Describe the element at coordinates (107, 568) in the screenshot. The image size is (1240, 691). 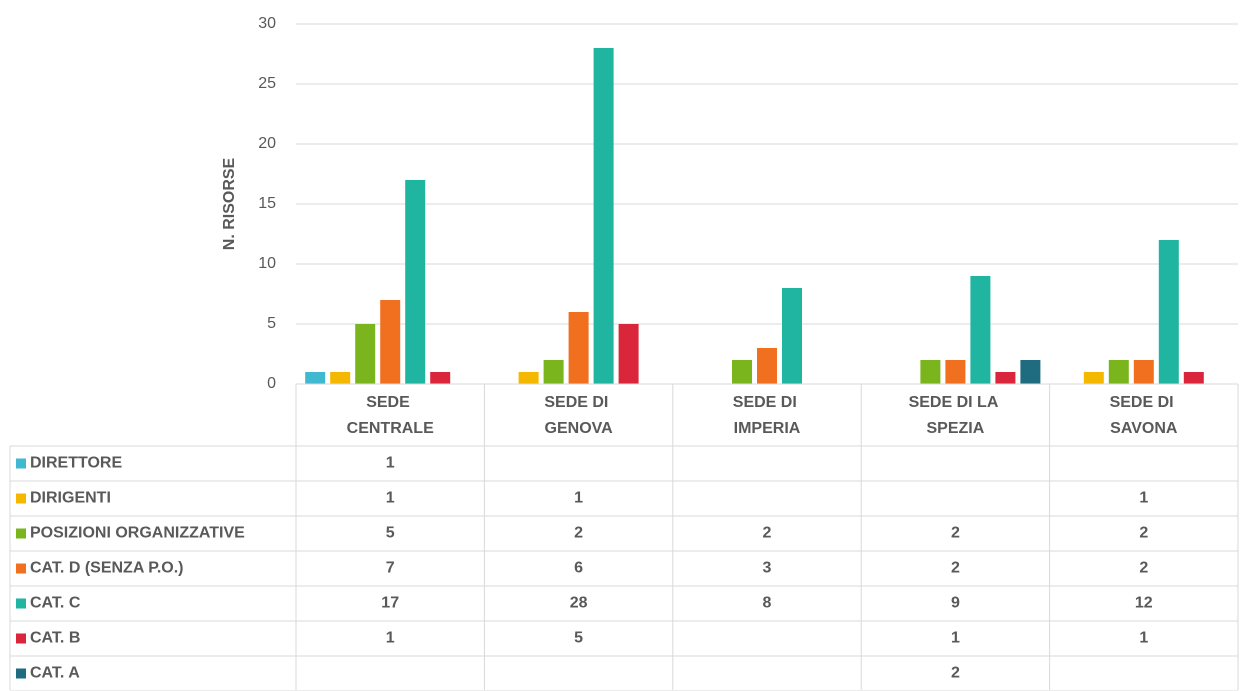
I see `legend-label: CAT. D (SENZA P.O.)` at that location.